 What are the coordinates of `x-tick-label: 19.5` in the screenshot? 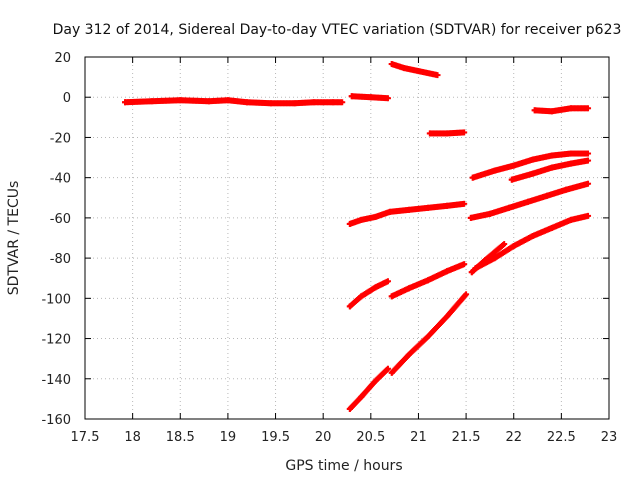 It's located at (275, 437).